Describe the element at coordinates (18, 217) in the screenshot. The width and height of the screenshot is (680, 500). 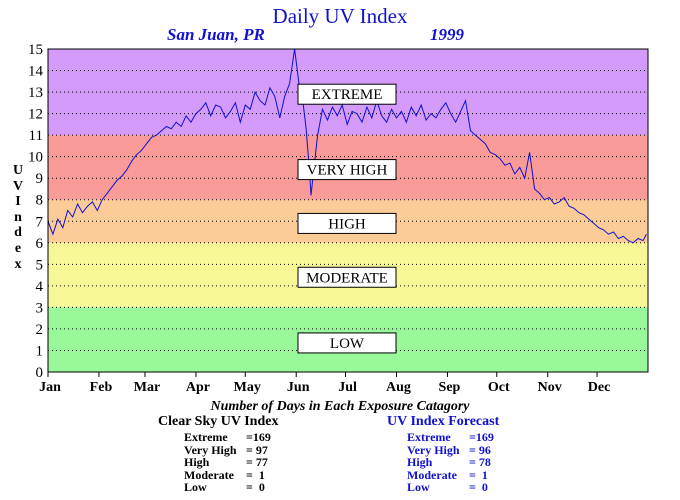
I see `y-axis-label-letter: n` at that location.